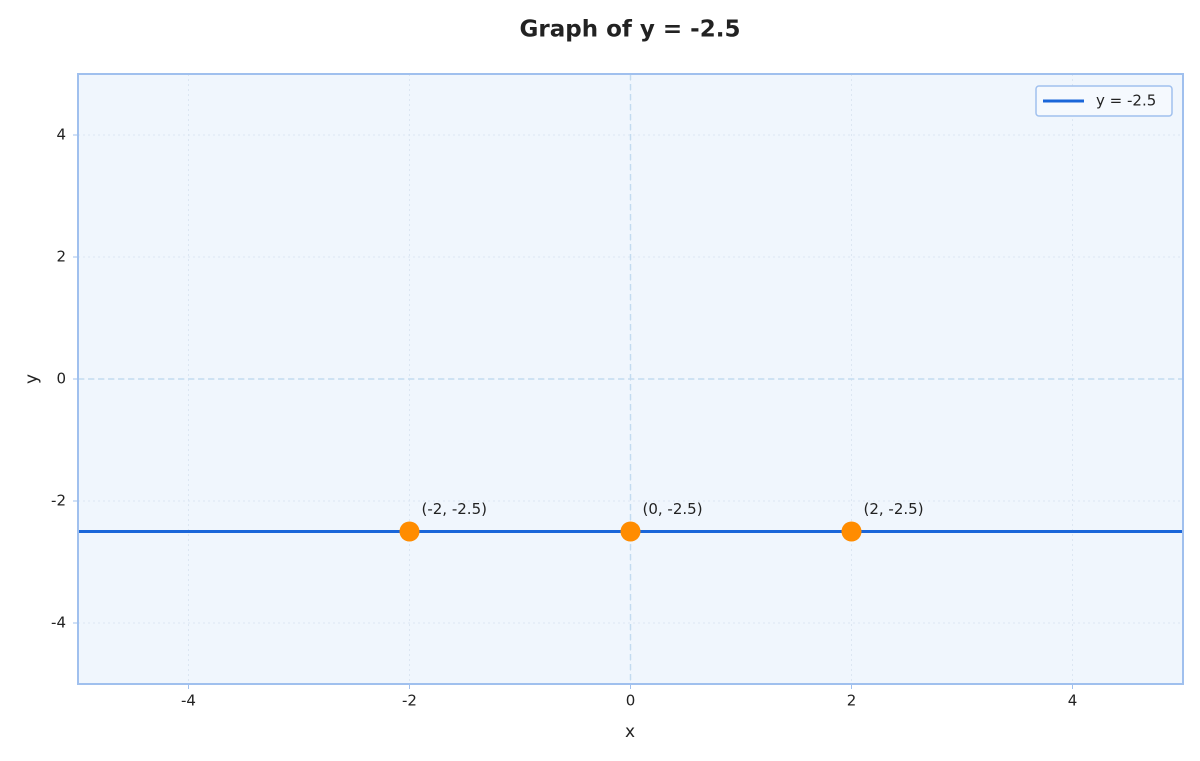 The width and height of the screenshot is (1200, 761). What do you see at coordinates (58, 501) in the screenshot?
I see `y-tick-label: -2` at bounding box center [58, 501].